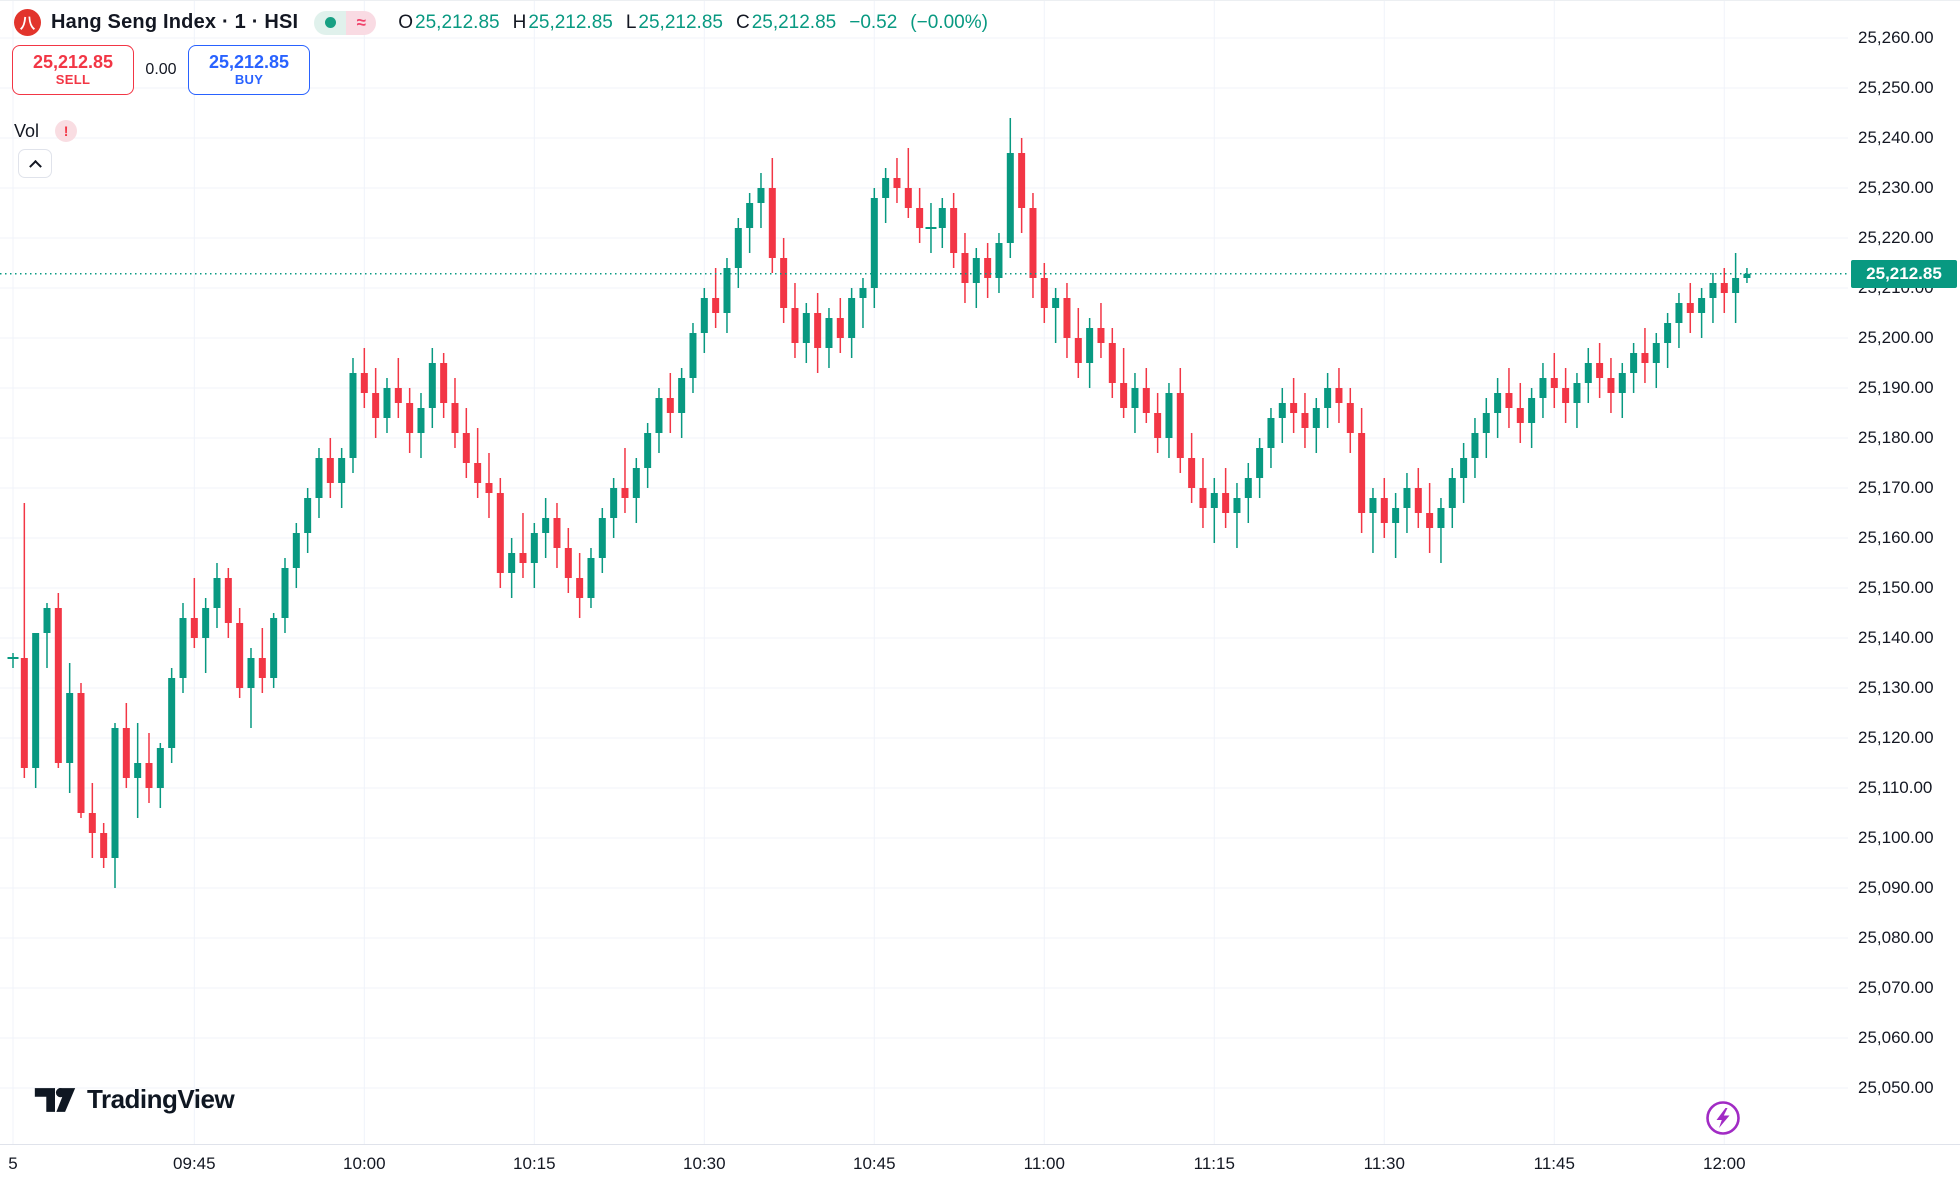 This screenshot has height=1183, width=1960. I want to click on close-label: C, so click(742, 22).